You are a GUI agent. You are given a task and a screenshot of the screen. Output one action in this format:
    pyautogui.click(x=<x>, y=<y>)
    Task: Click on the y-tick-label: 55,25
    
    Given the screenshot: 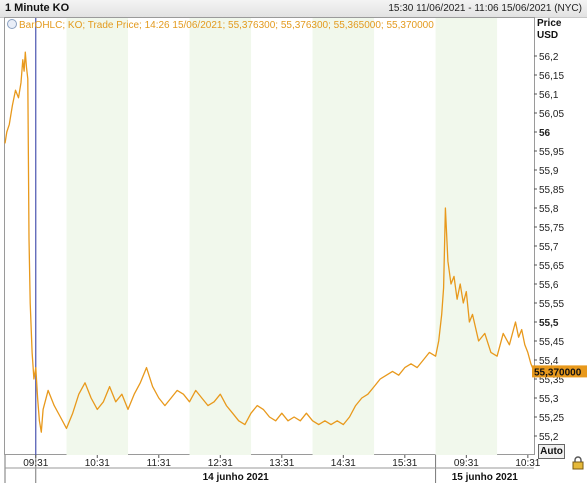 What is the action you would take?
    pyautogui.click(x=551, y=418)
    